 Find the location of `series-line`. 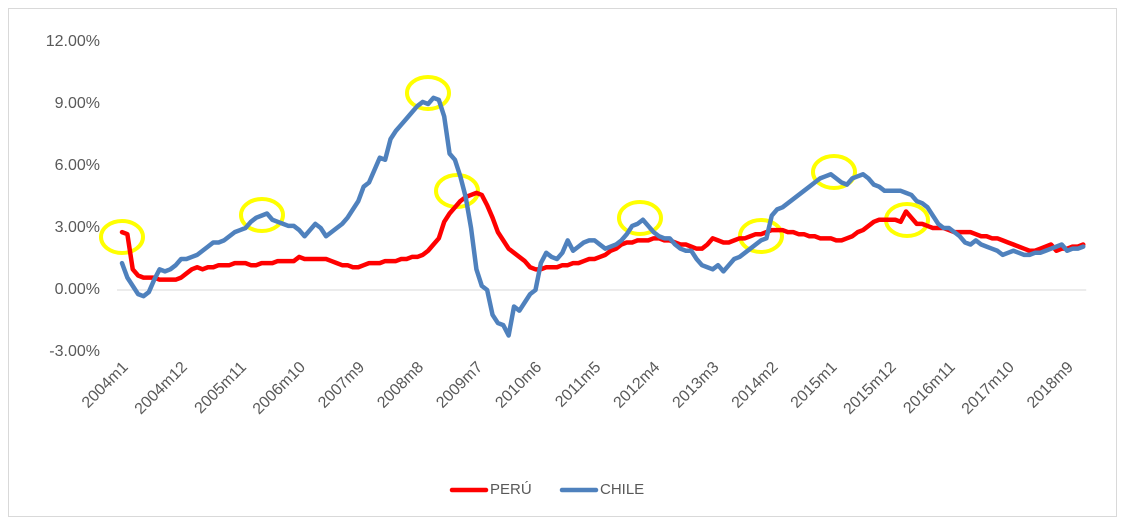

series-line is located at coordinates (602, 236).